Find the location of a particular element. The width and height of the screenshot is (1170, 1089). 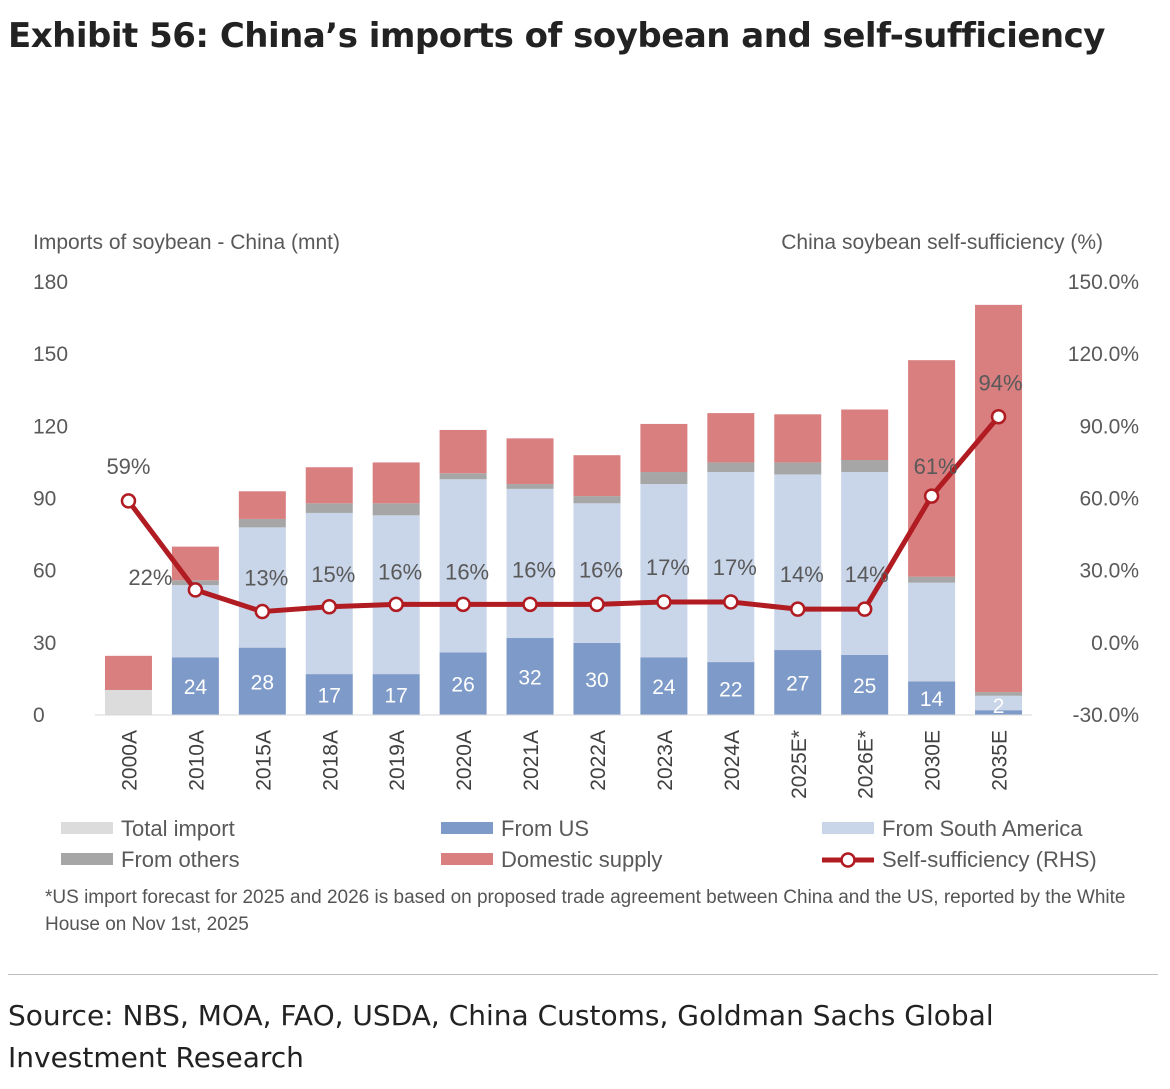

bar-from-south-america-2015a is located at coordinates (262, 587).